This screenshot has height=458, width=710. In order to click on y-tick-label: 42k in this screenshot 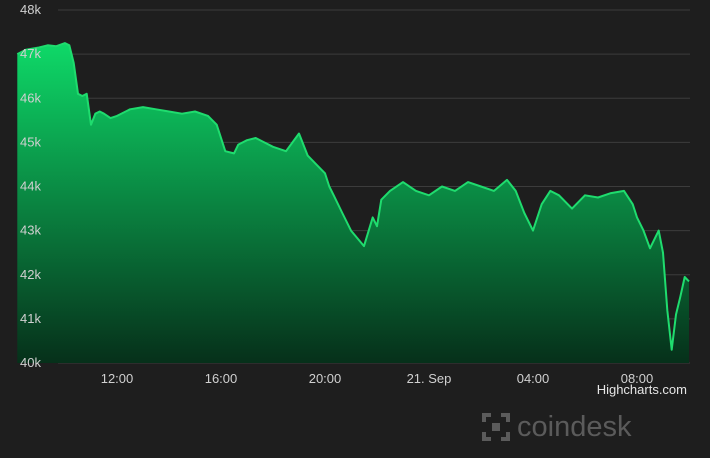, I will do `click(30, 274)`.